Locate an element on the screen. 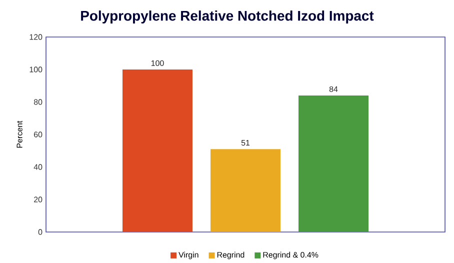  chart-title: Polypropylene Relative Notched Izod Impact is located at coordinates (227, 17).